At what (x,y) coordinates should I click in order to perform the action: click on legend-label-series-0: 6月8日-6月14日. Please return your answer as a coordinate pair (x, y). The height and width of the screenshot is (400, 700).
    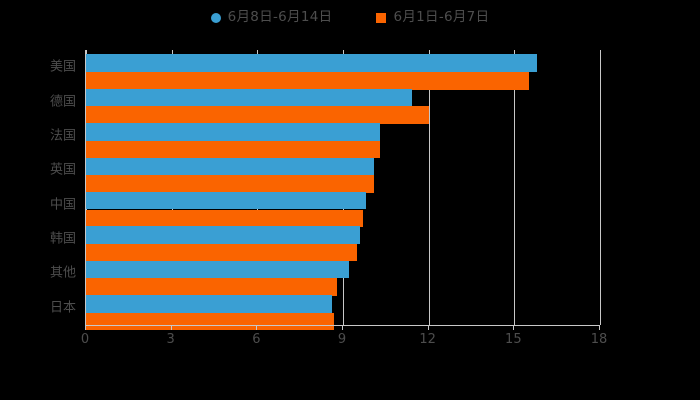
    Looking at the image, I should click on (280, 17).